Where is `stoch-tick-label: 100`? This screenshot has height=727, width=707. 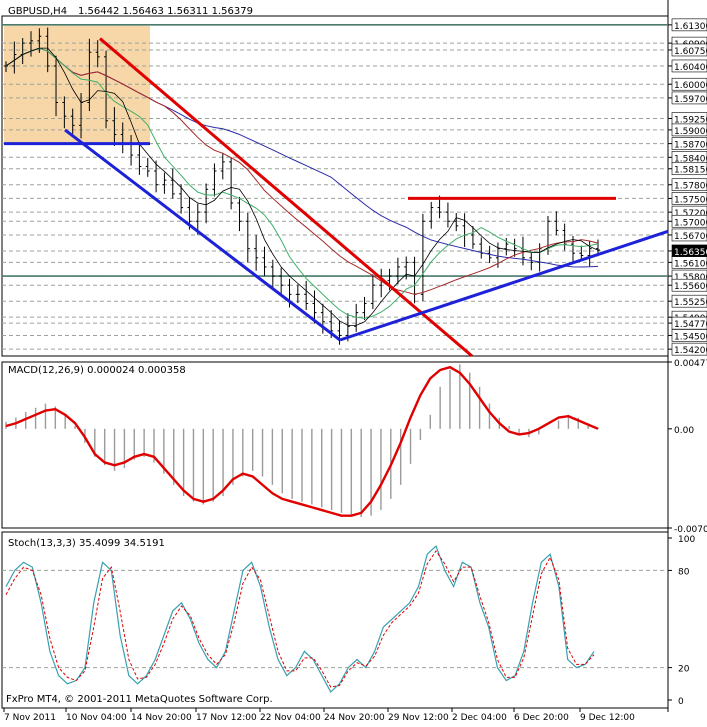
stoch-tick-label: 100 is located at coordinates (686, 540).